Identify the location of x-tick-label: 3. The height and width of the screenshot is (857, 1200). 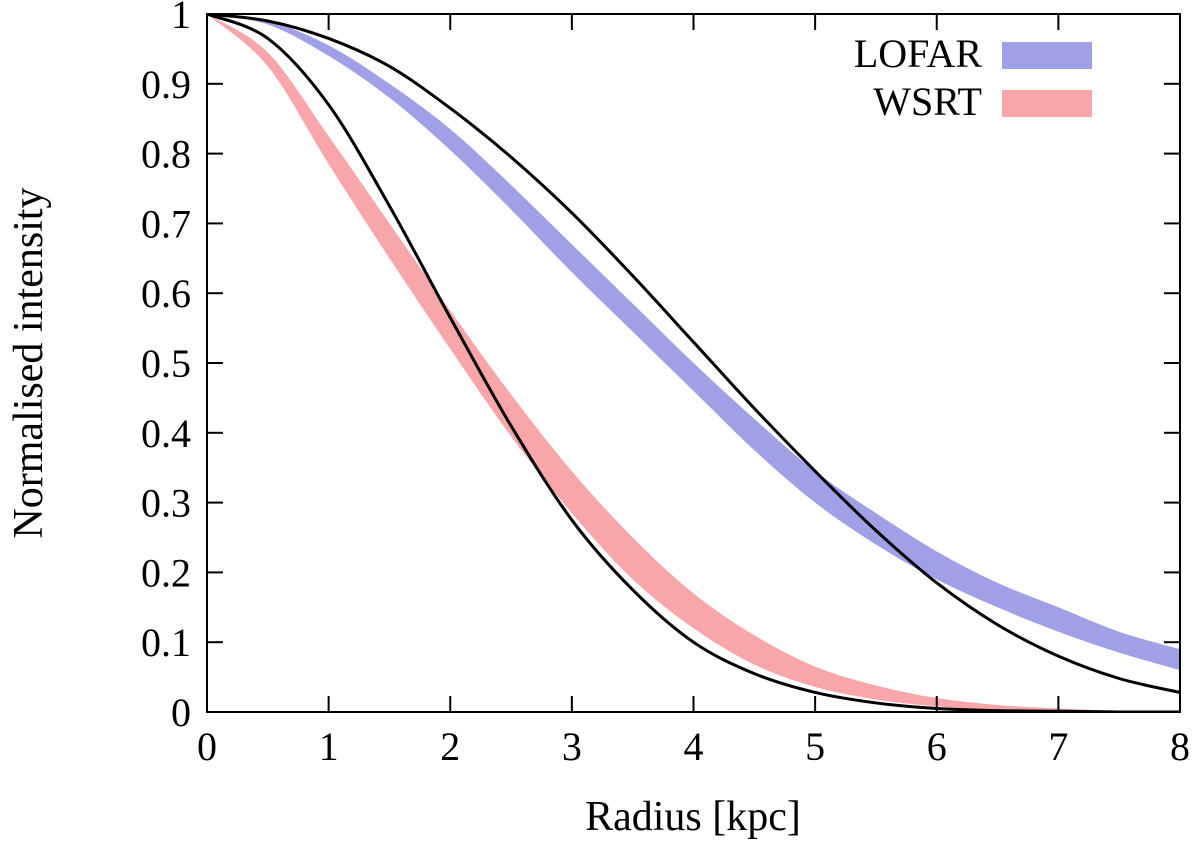
(572, 746).